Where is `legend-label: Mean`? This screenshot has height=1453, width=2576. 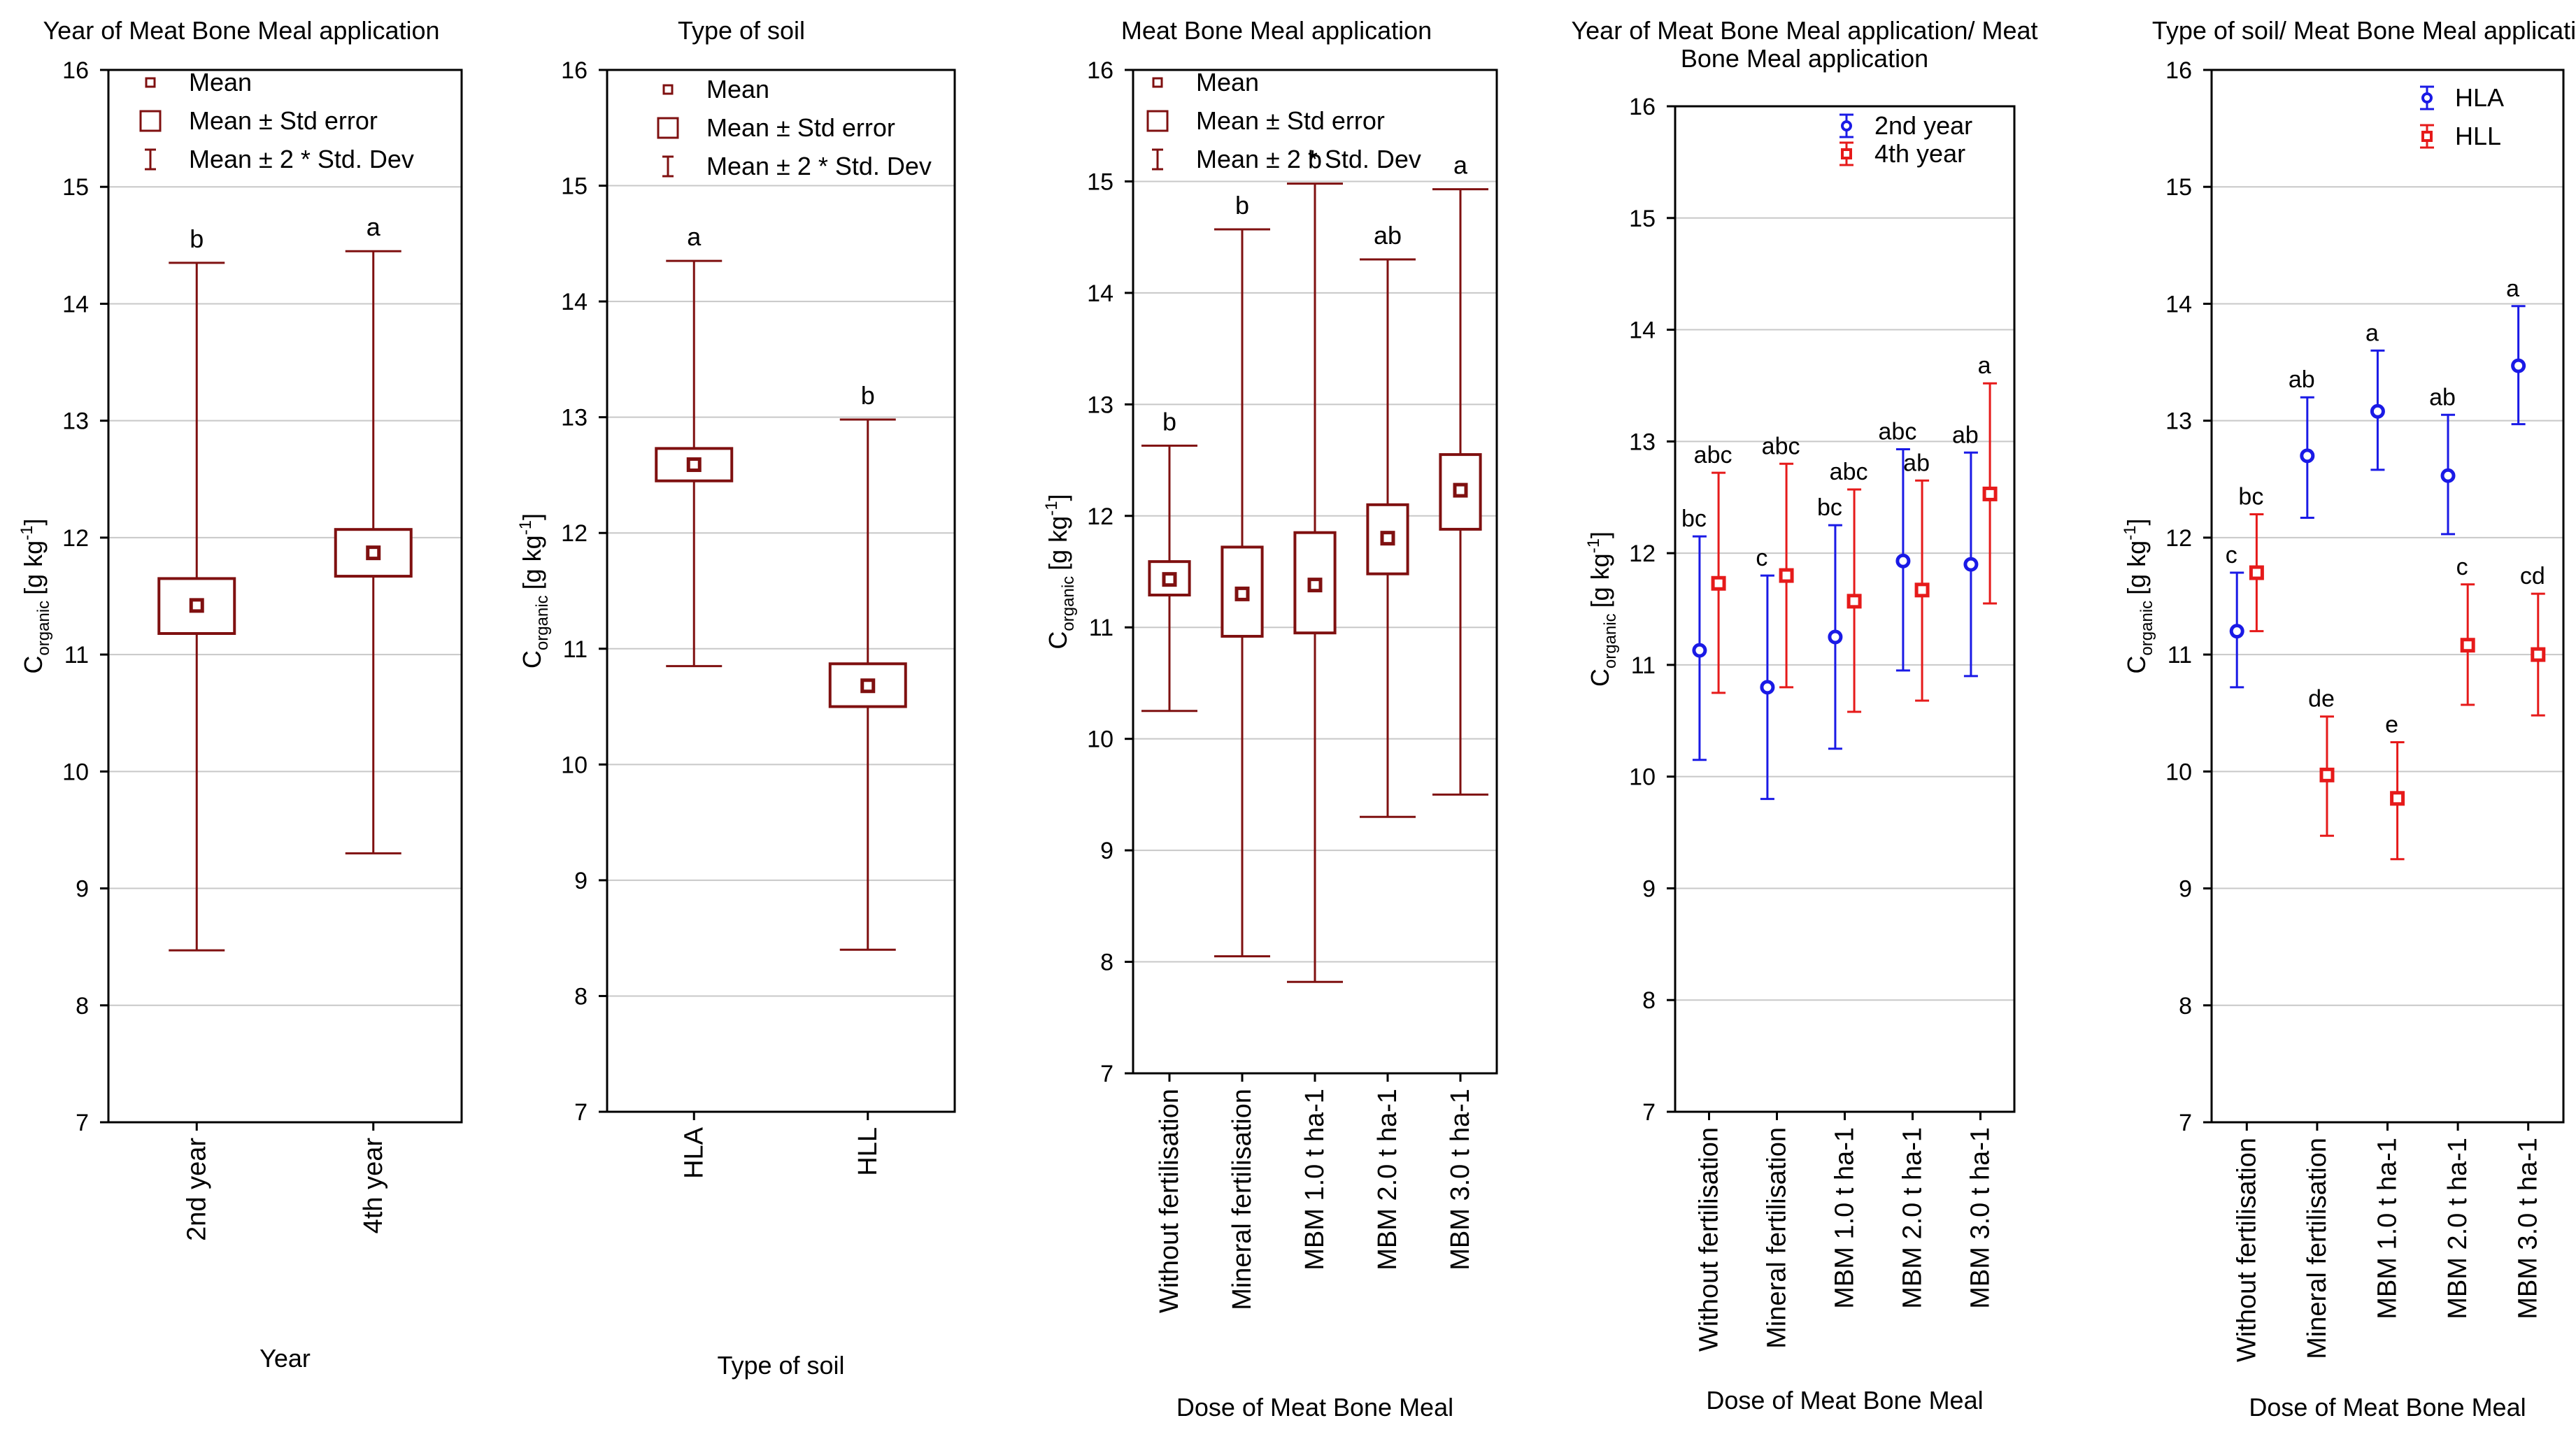
legend-label: Mean is located at coordinates (737, 89).